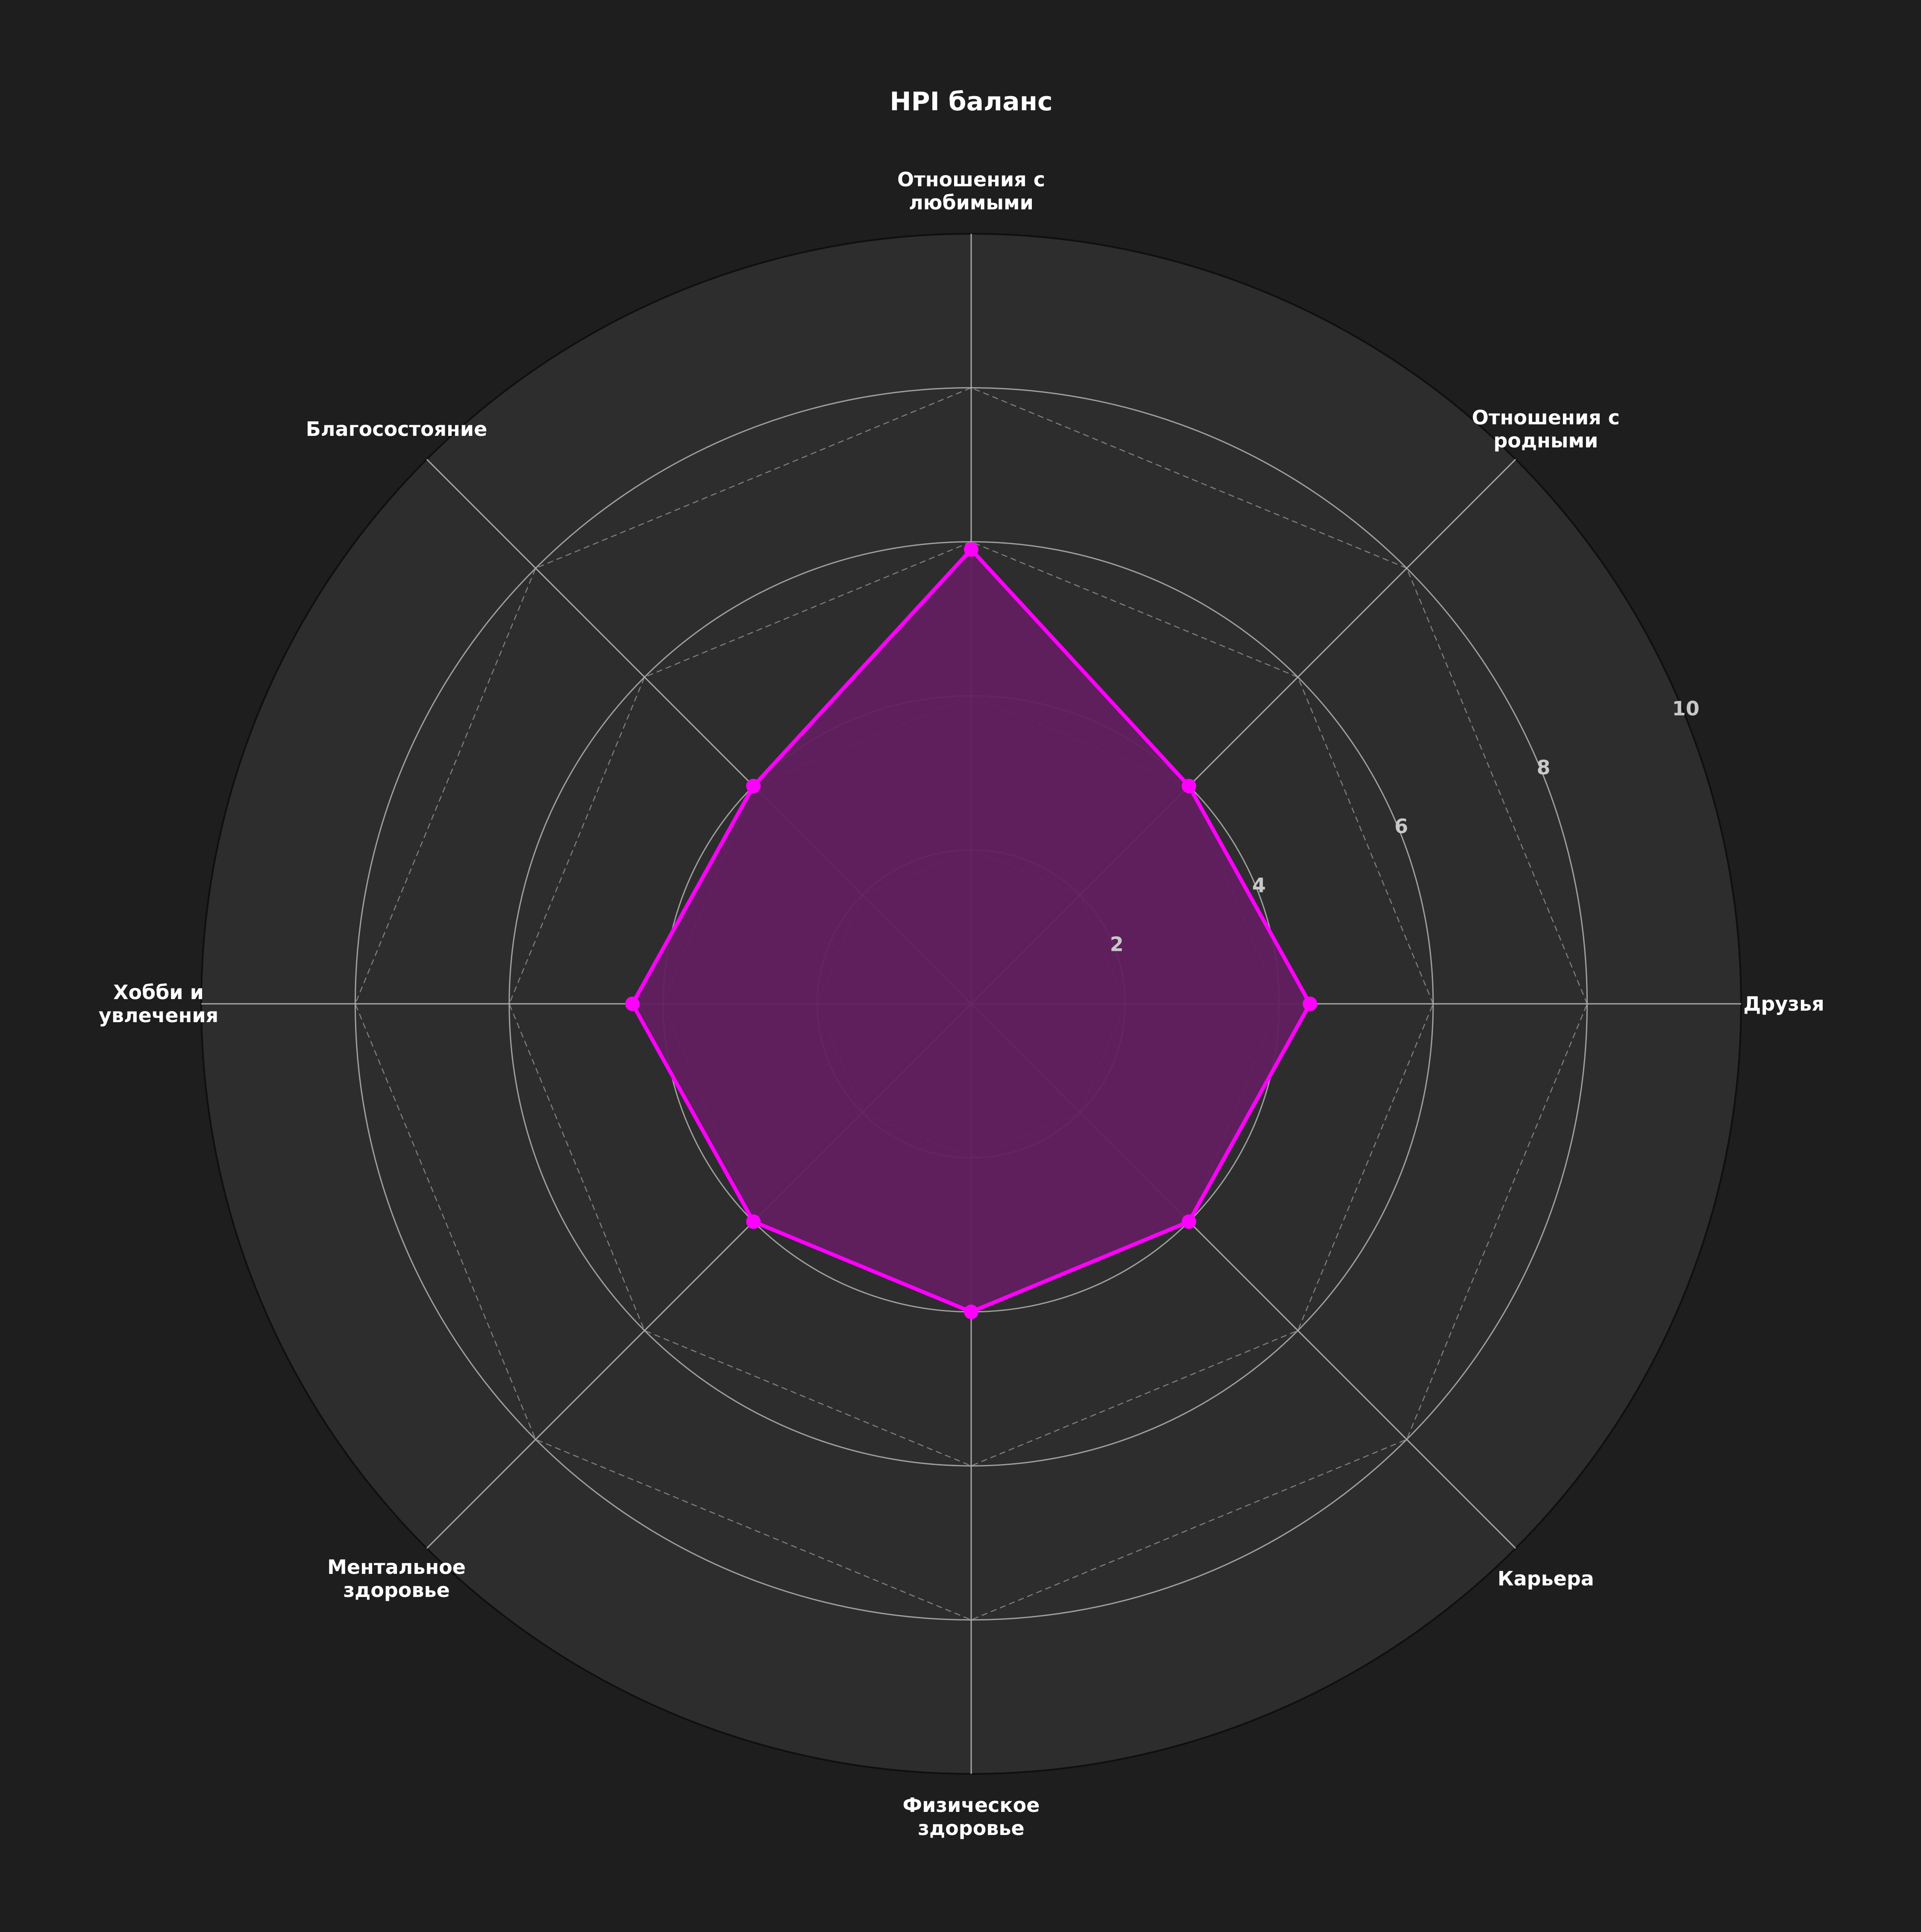 This screenshot has width=1921, height=1932. What do you see at coordinates (1686, 708) in the screenshot?
I see `radial-tick-label: 10` at bounding box center [1686, 708].